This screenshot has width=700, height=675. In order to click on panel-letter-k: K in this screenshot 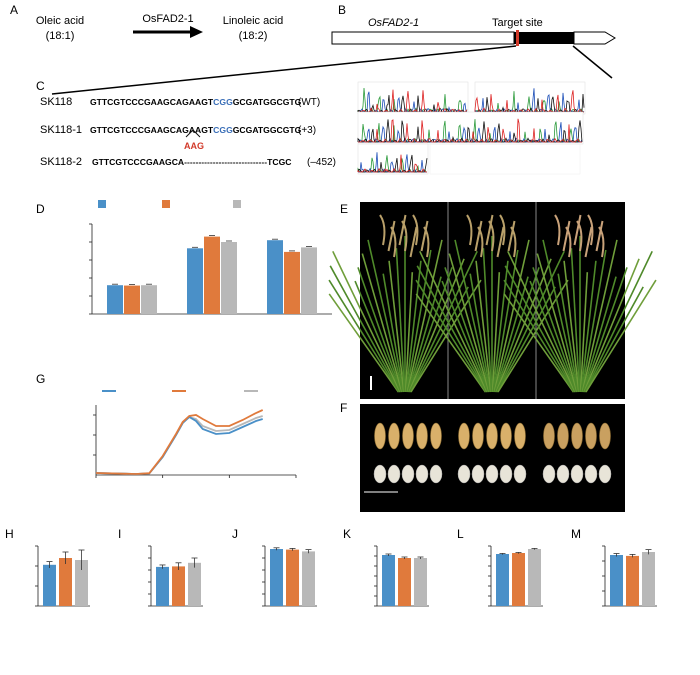, I will do `click(347, 534)`.